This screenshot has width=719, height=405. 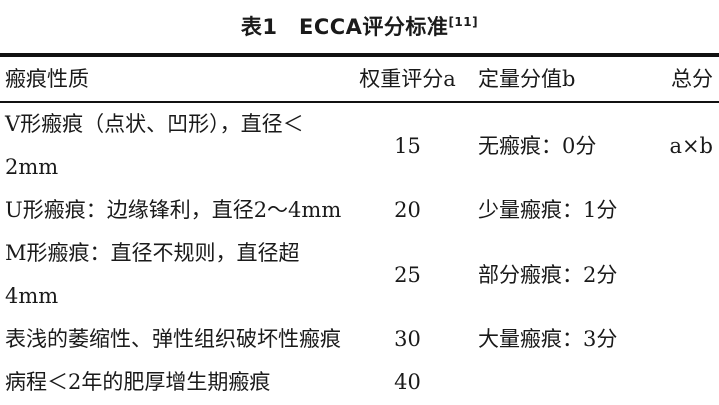 What do you see at coordinates (463, 22) in the screenshot?
I see `reference-superscript: [11]` at bounding box center [463, 22].